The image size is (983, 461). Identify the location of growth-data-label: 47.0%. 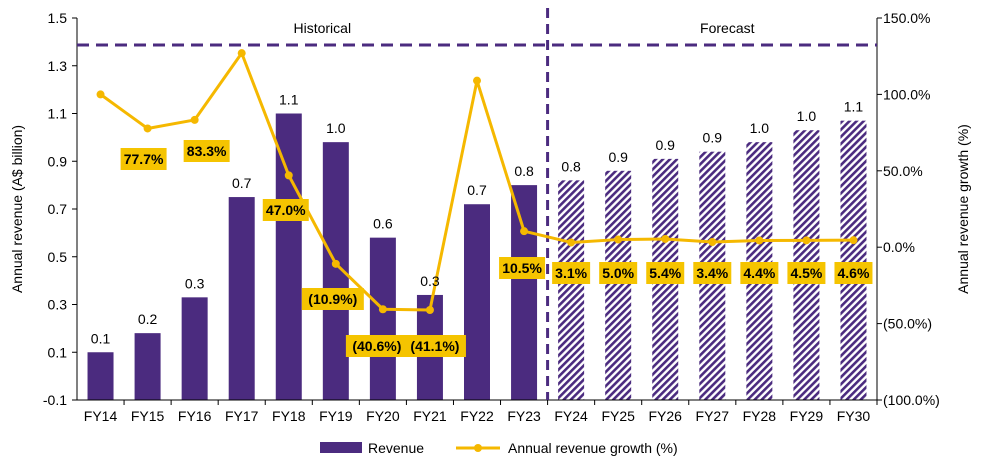
(286, 210).